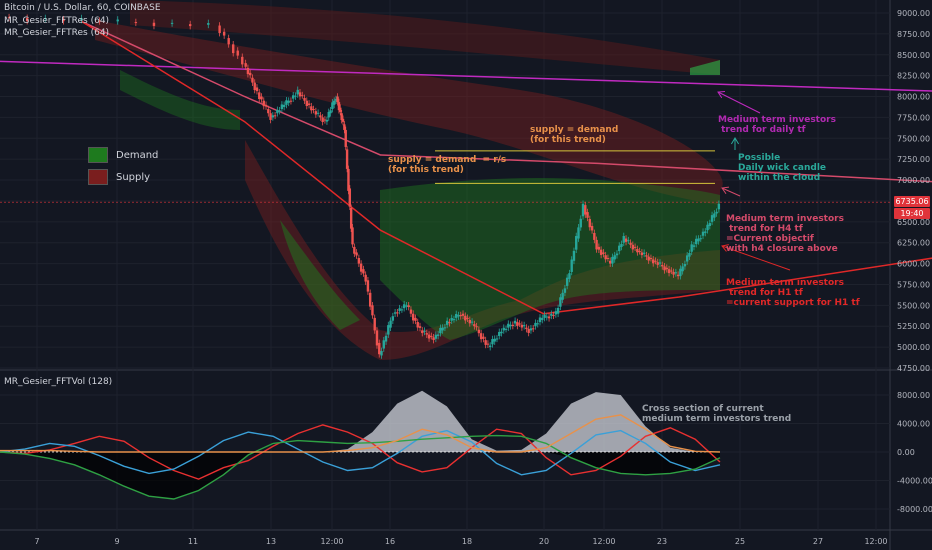 Image resolution: width=932 pixels, height=550 pixels. What do you see at coordinates (57, 21) in the screenshot?
I see `indicator-label-1: MR_Gesier_FFTRes (64)` at bounding box center [57, 21].